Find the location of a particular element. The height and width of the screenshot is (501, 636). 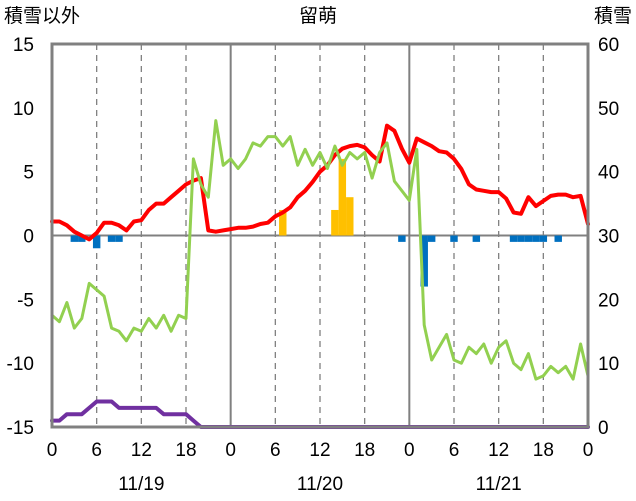

left-axis-label: 積雪以外 is located at coordinates (42, 16).